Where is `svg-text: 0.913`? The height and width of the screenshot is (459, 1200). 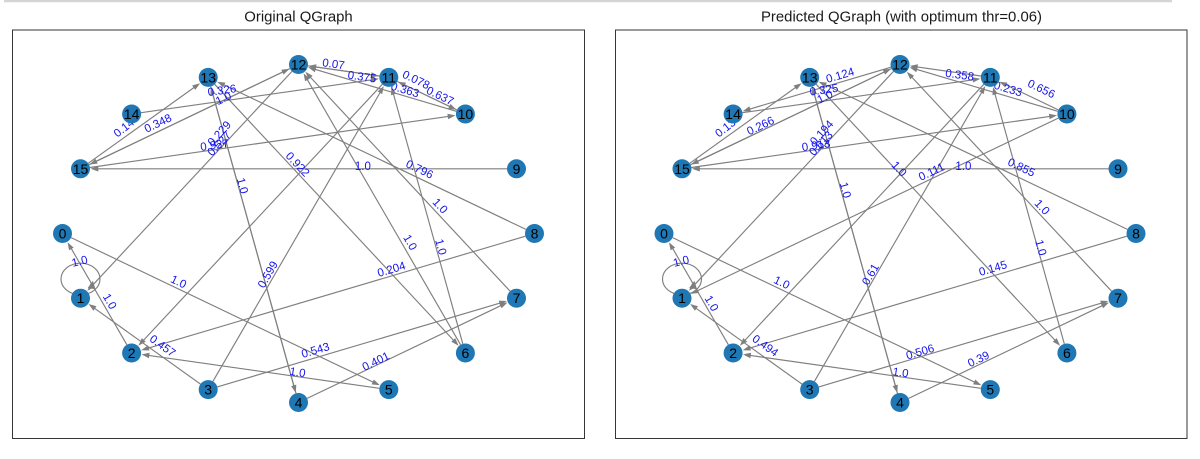
svg-text: 0.913 is located at coordinates (816, 146).